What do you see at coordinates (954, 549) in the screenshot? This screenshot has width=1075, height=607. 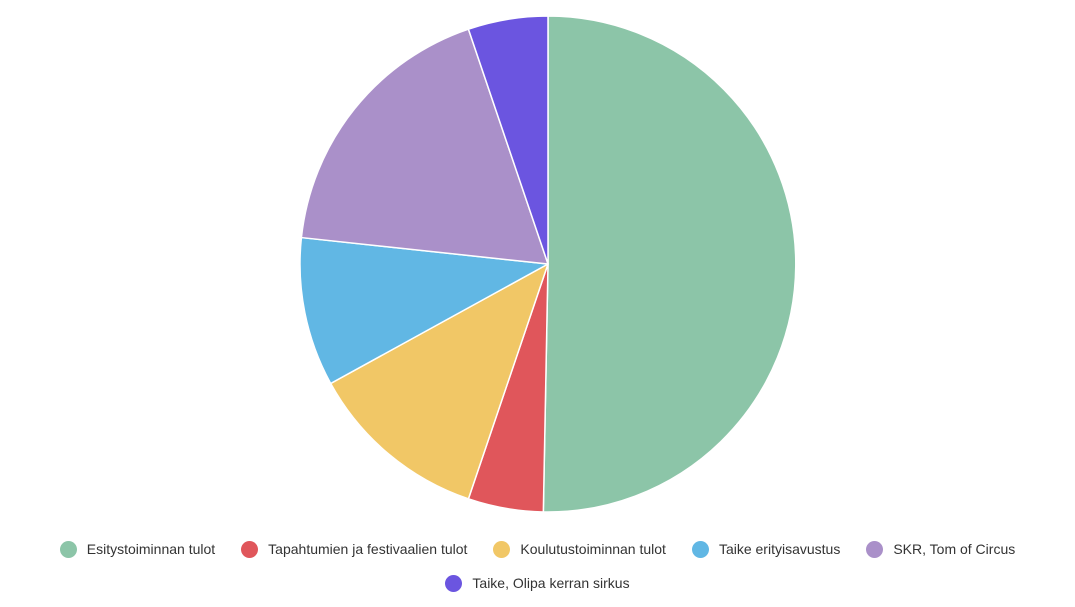 I see `legend-label: SKR, Tom of Circus` at bounding box center [954, 549].